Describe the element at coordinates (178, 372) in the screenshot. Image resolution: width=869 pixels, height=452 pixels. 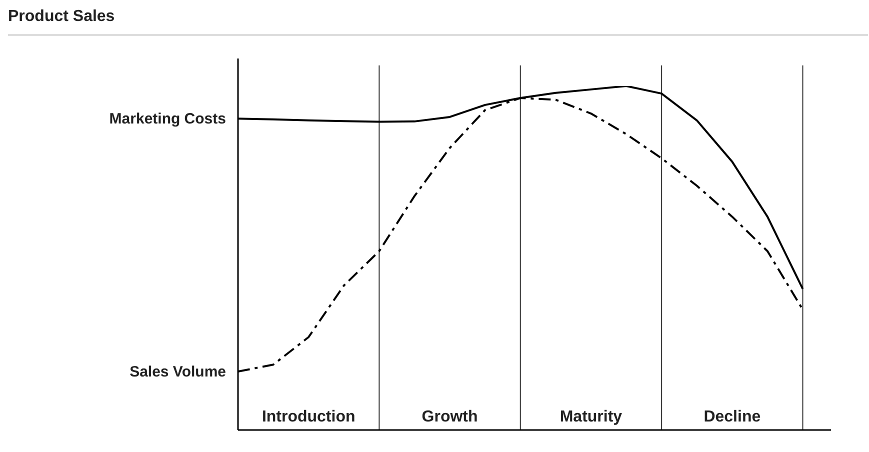
I see `series-label: Sales Volume` at that location.